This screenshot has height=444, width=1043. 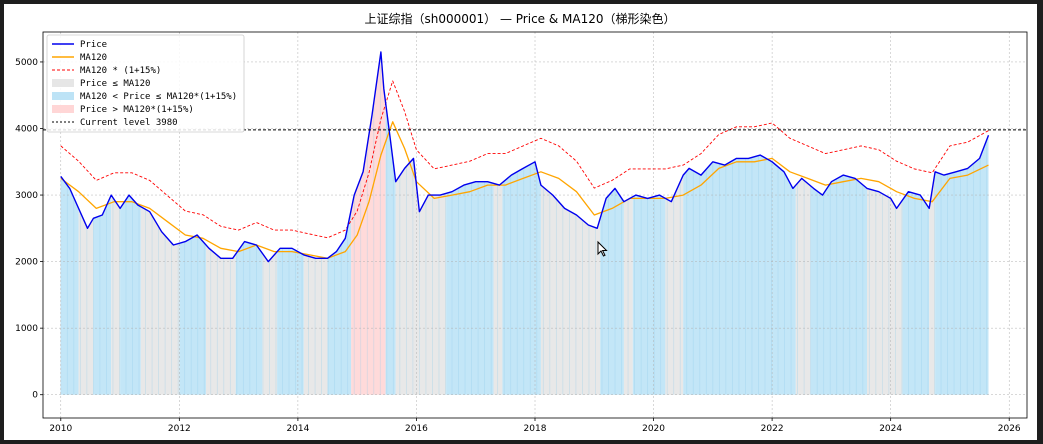 What do you see at coordinates (535, 429) in the screenshot?
I see `x-tick-label: 2018` at bounding box center [535, 429].